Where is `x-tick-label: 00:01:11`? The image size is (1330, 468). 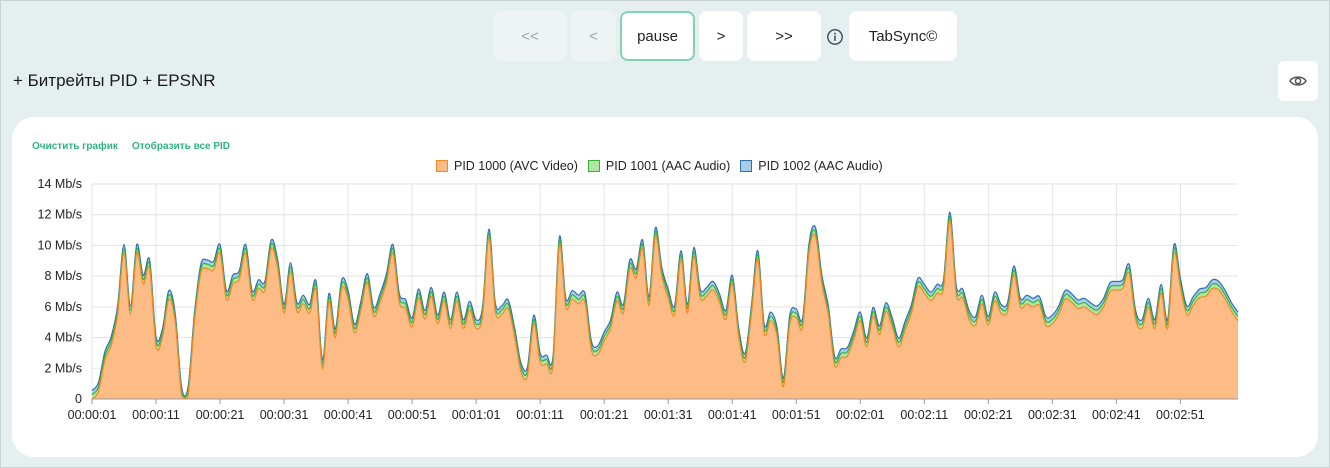
x-tick-label: 00:01:11 is located at coordinates (540, 415).